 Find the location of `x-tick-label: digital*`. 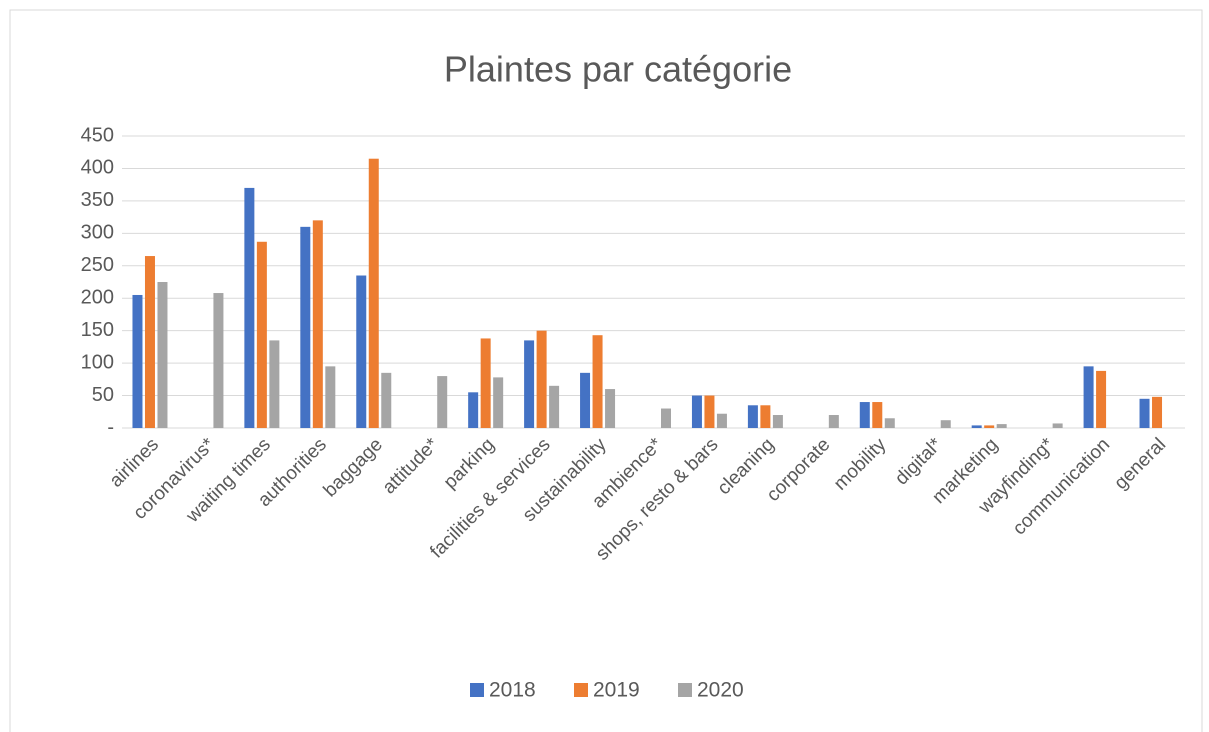

x-tick-label: digital* is located at coordinates (919, 462).